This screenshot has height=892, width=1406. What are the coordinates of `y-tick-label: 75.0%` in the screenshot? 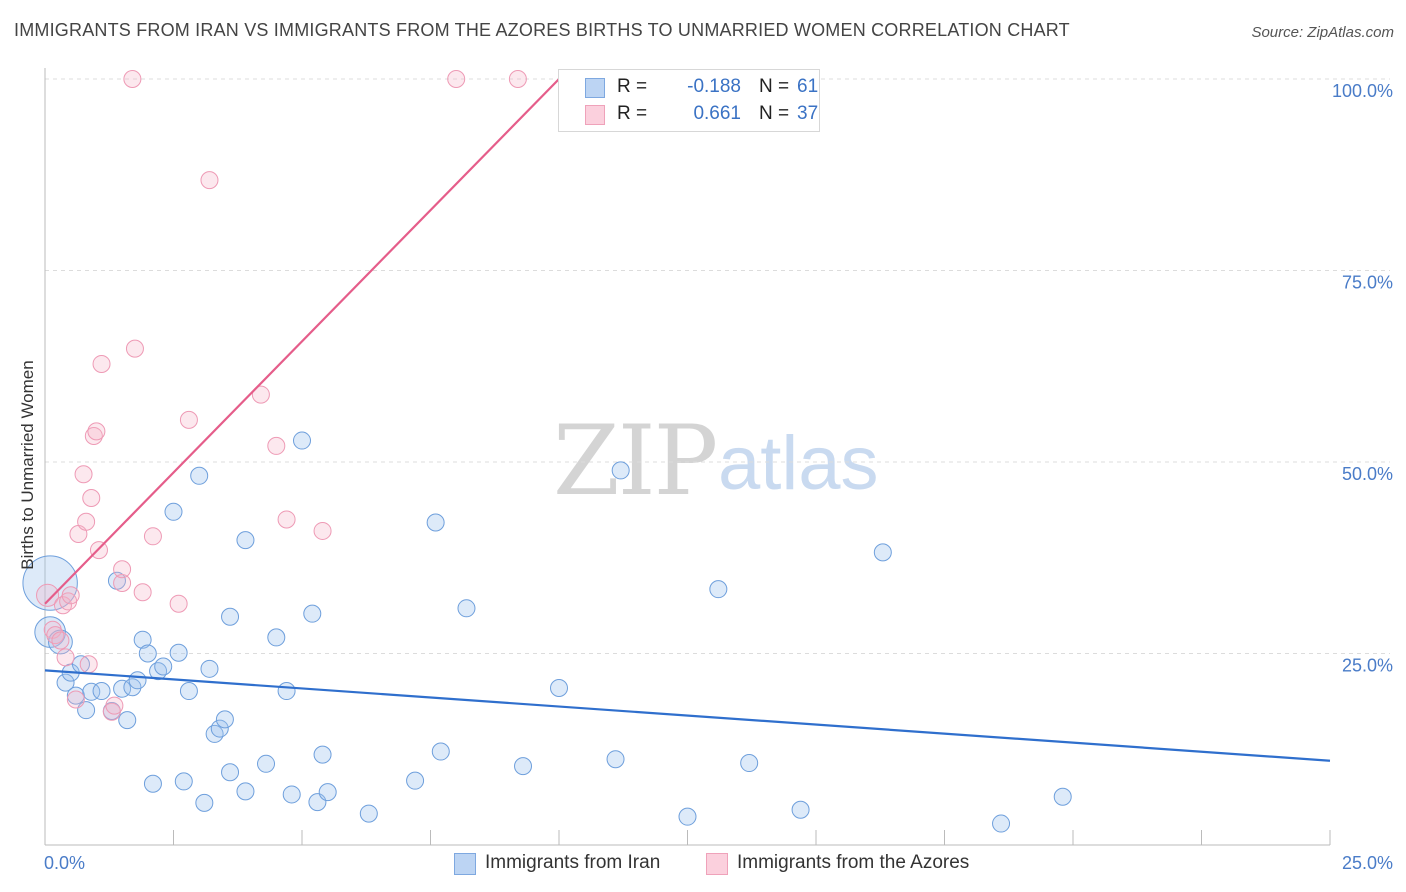 It's located at (1367, 283).